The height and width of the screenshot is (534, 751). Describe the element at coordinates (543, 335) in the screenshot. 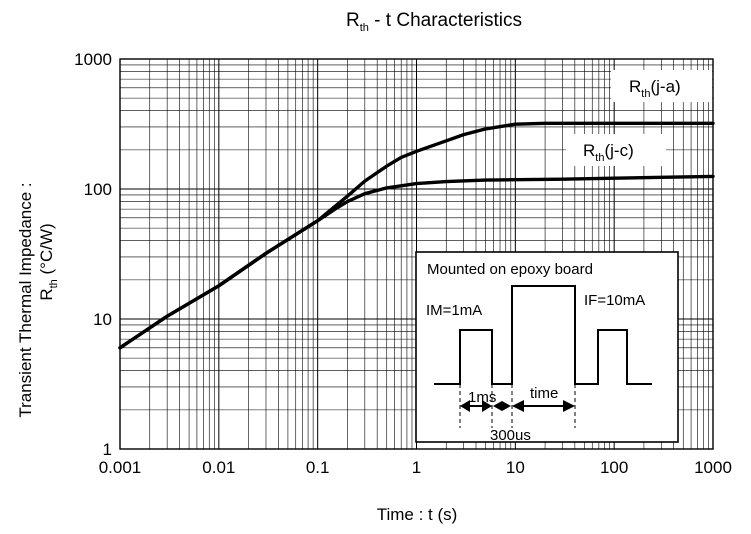

I see `pulse-waveform` at that location.